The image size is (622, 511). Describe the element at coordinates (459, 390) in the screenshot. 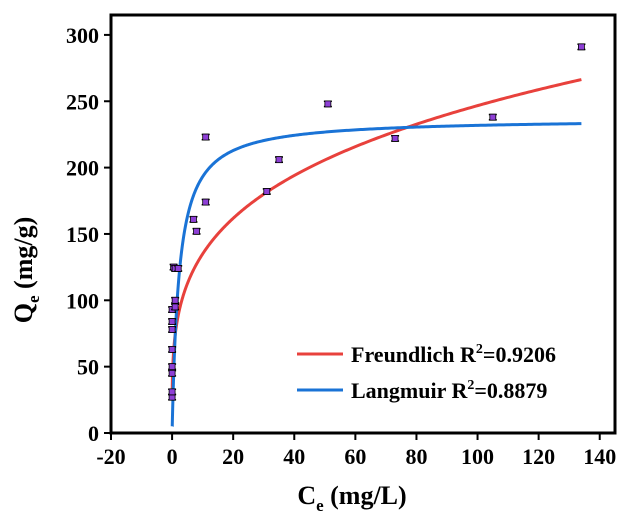

I see `legend-langmuir-r: R` at that location.